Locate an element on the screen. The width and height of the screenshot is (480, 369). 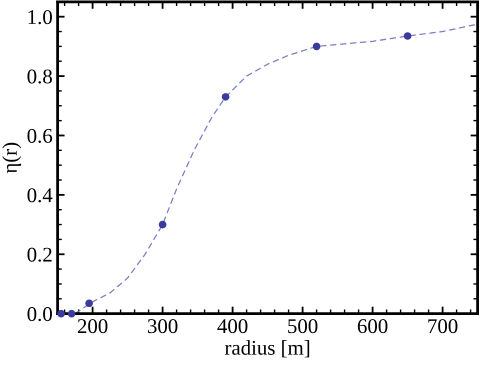
x-tick-label: 600 is located at coordinates (373, 326).